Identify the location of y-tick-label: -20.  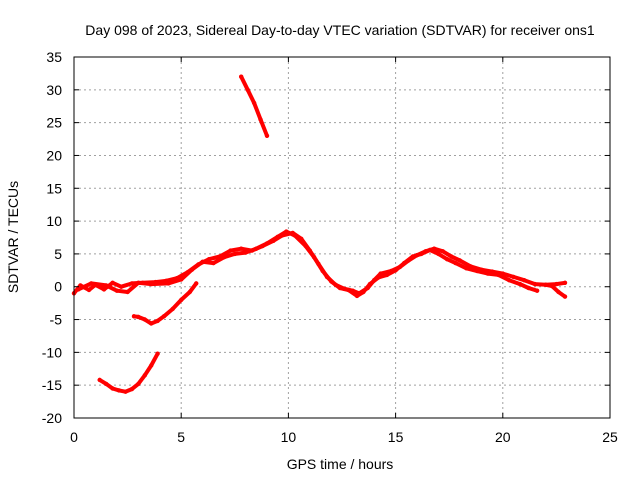
(52, 418).